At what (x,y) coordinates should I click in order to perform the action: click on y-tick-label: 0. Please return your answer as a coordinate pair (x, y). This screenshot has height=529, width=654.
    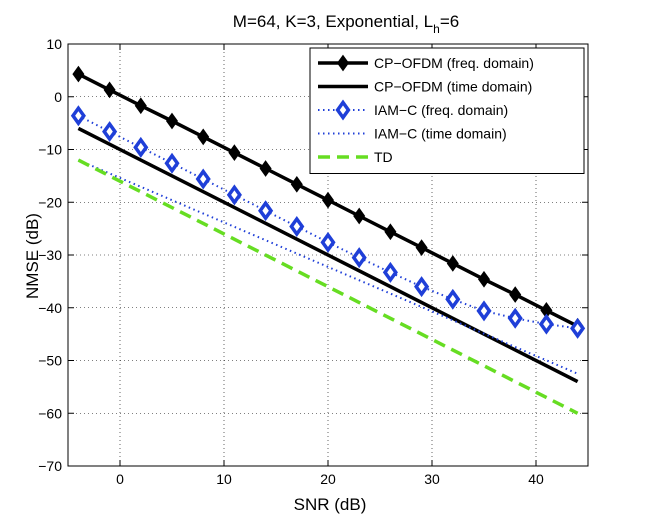
    Looking at the image, I should click on (58, 97).